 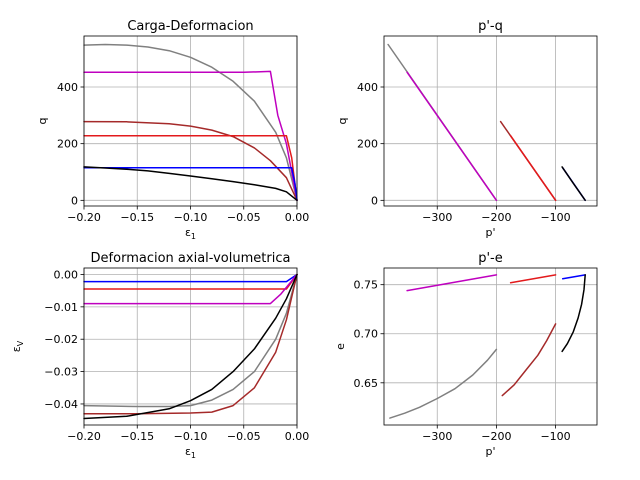 I want to click on y-axis-label: εV, so click(x=17, y=346).